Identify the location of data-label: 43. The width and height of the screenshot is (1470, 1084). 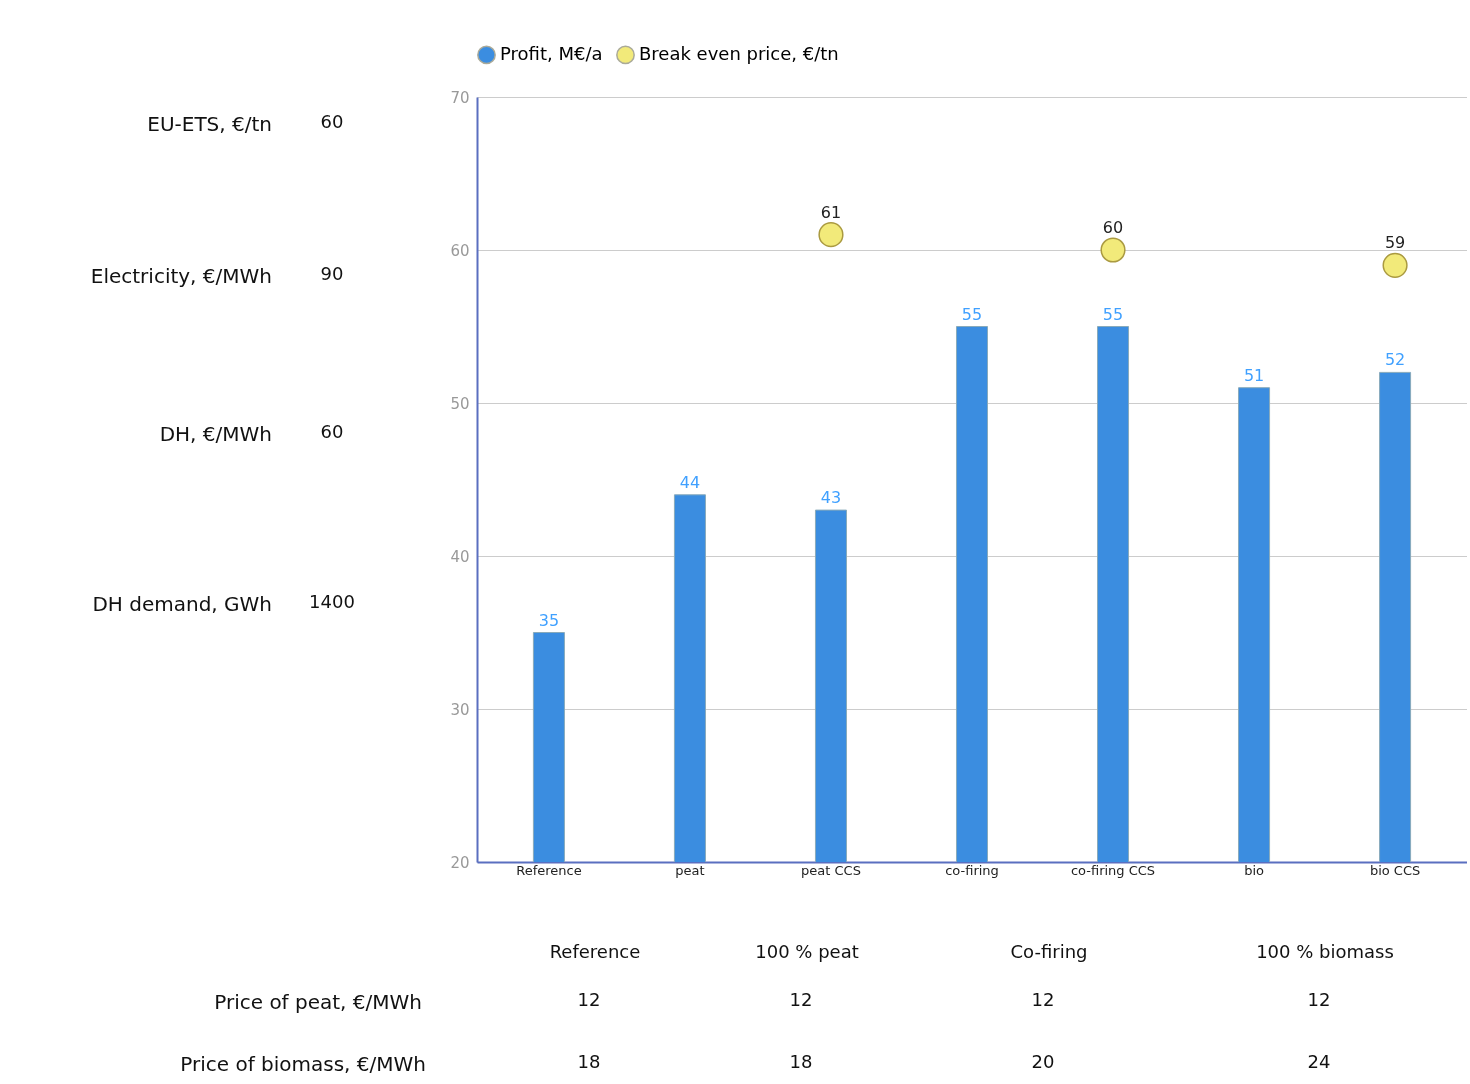
(831, 498).